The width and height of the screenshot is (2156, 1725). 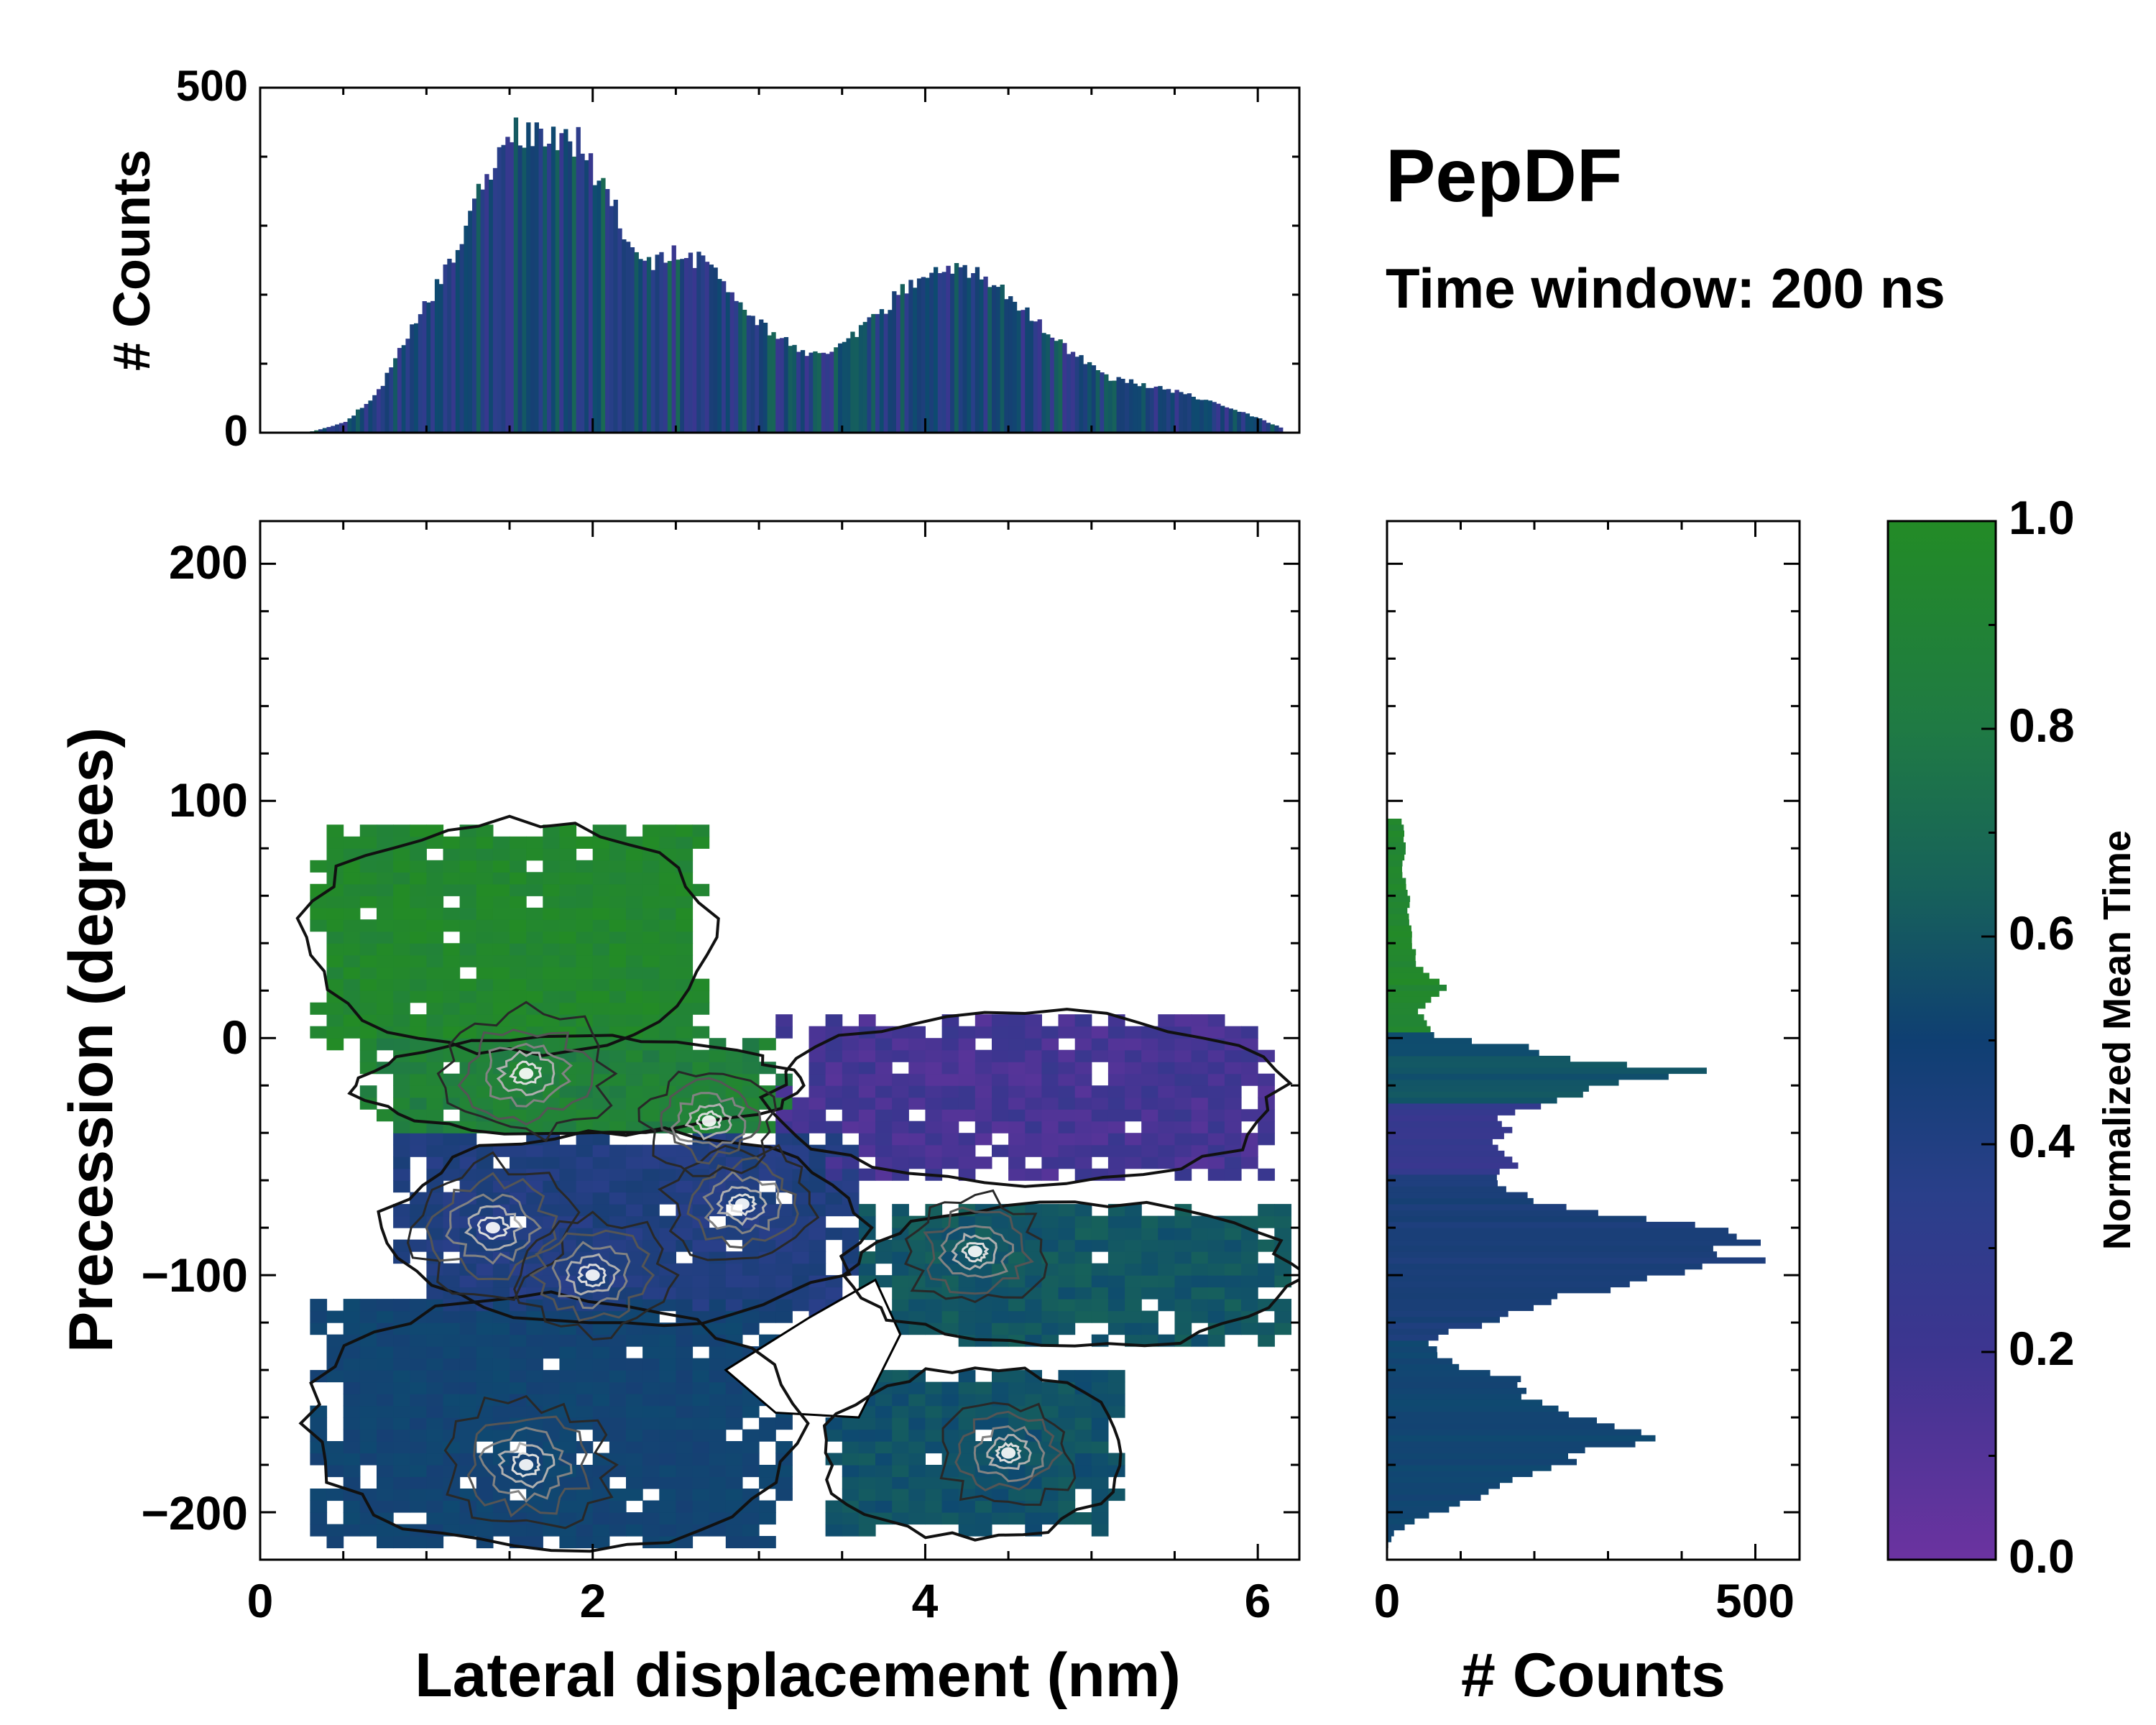 I want to click on ytick-label-200: 200, so click(x=209, y=562).